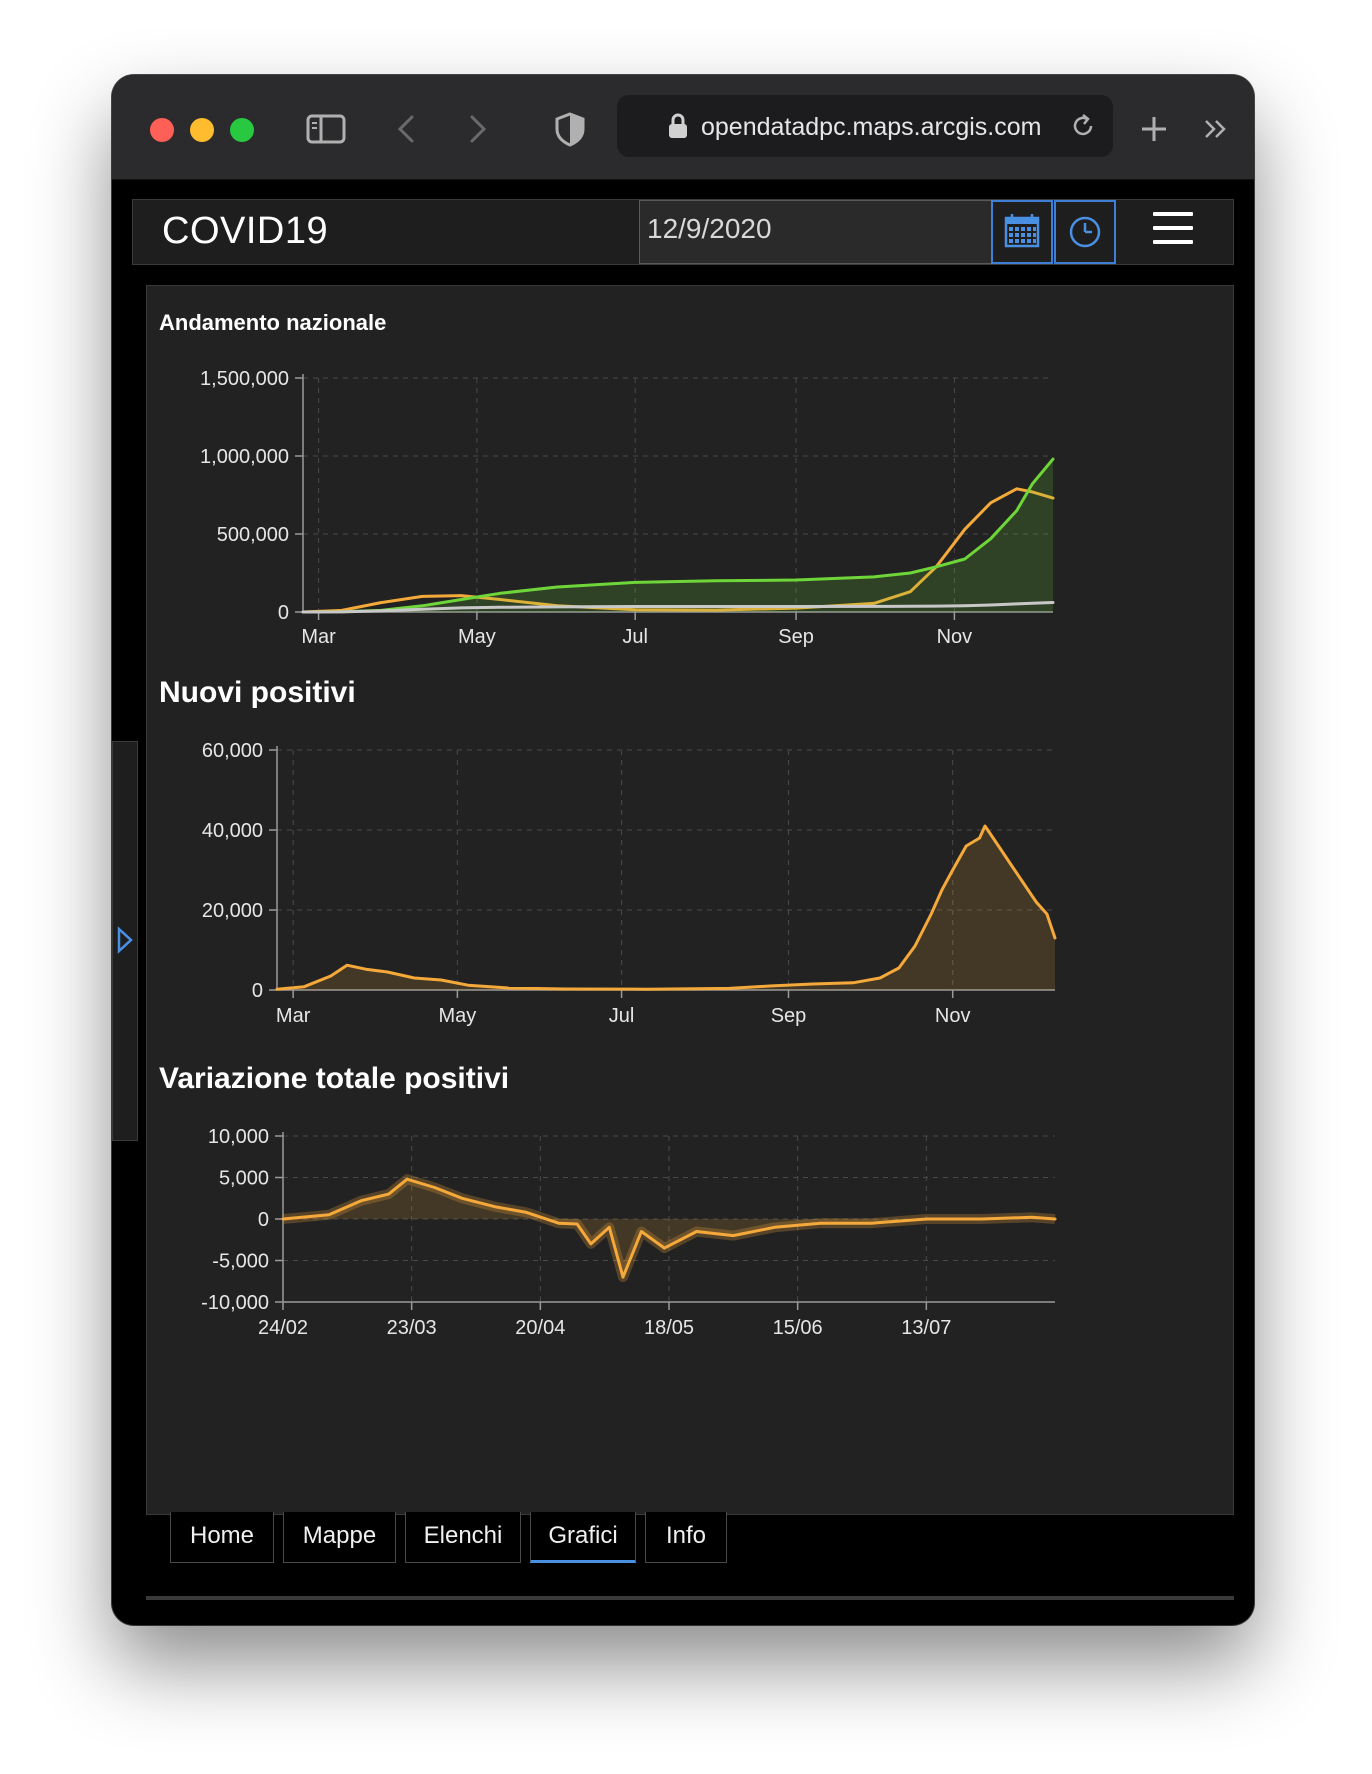 The image size is (1372, 1774). Describe the element at coordinates (339, 1537) in the screenshot. I see `tab-mappe: Mappe` at that location.